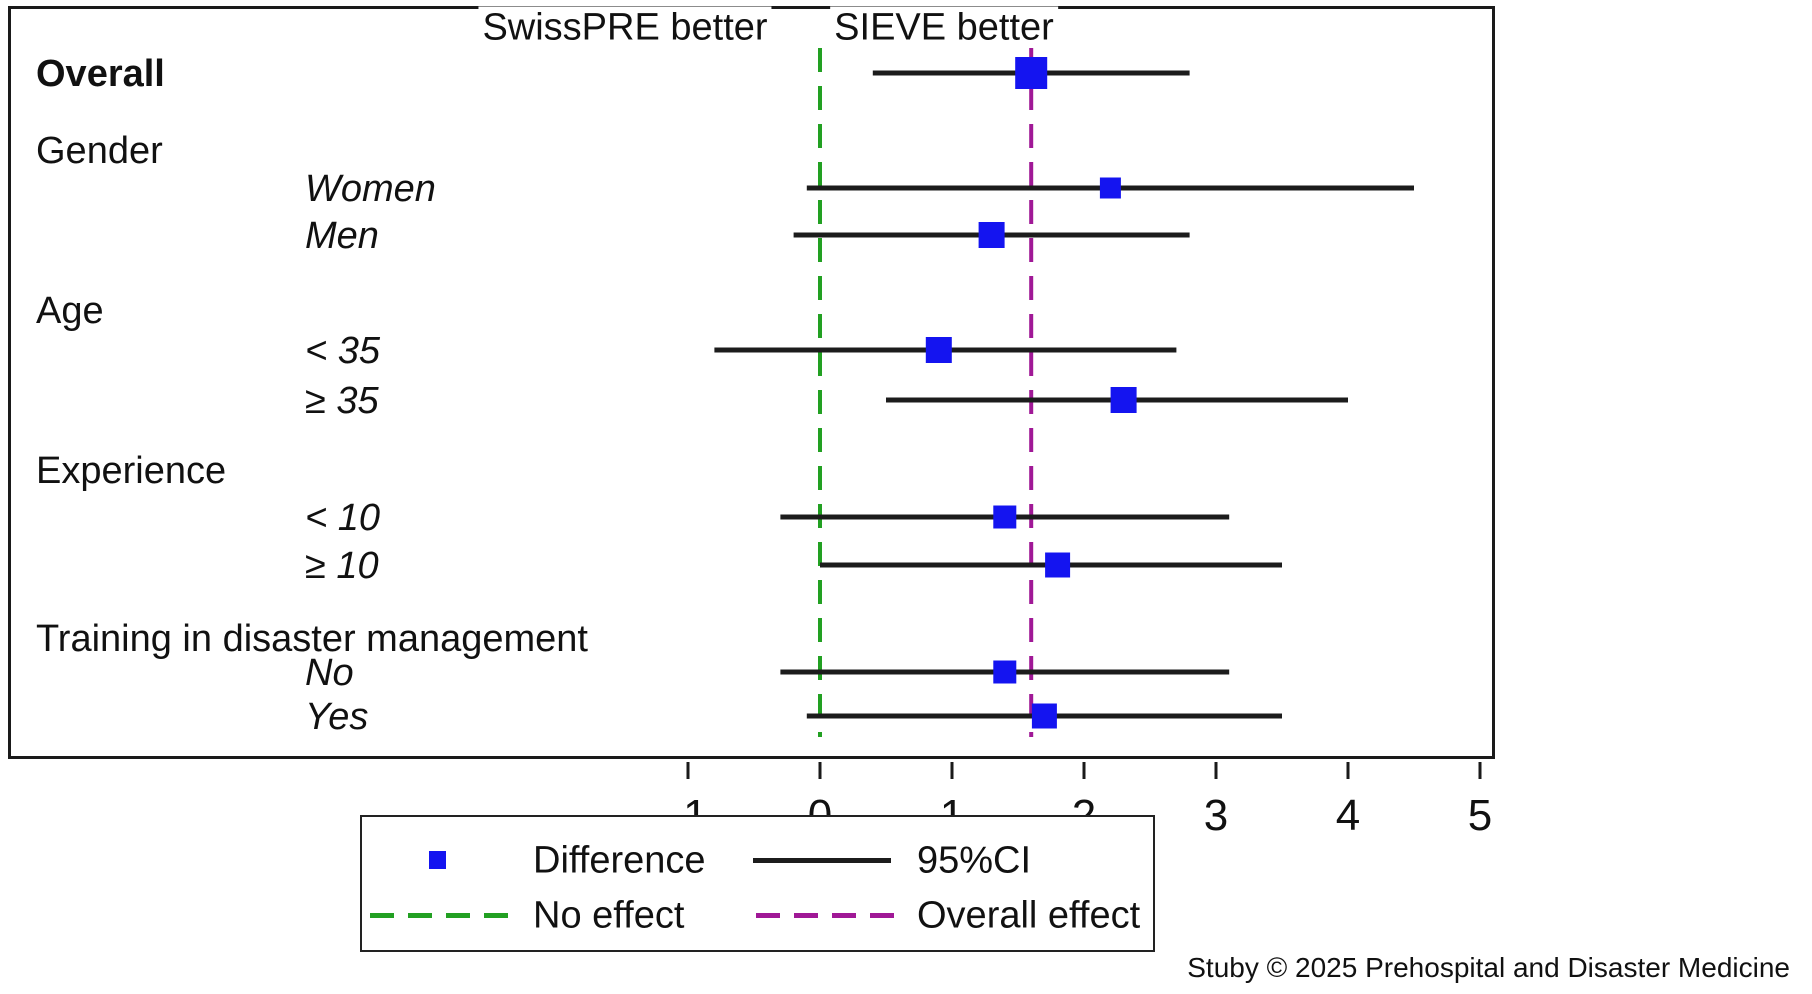 The width and height of the screenshot is (1812, 994). Describe the element at coordinates (826, 915) in the screenshot. I see `legend-overall-effect-line` at that location.